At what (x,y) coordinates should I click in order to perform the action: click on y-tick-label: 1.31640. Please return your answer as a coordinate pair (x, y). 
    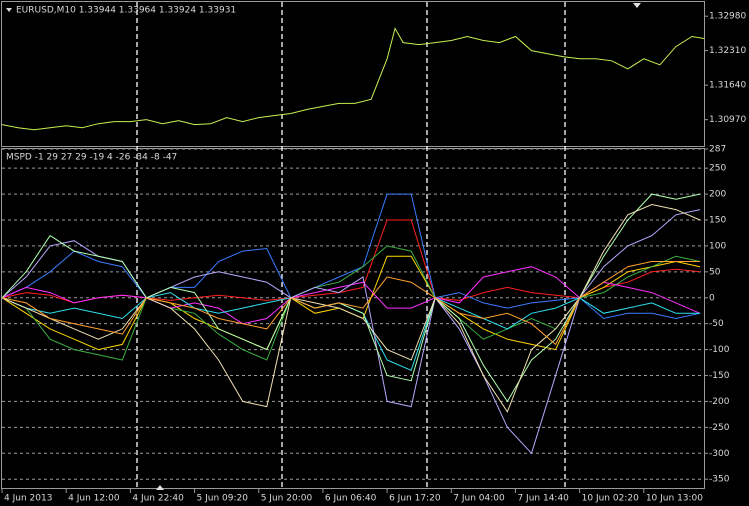
    Looking at the image, I should click on (727, 86).